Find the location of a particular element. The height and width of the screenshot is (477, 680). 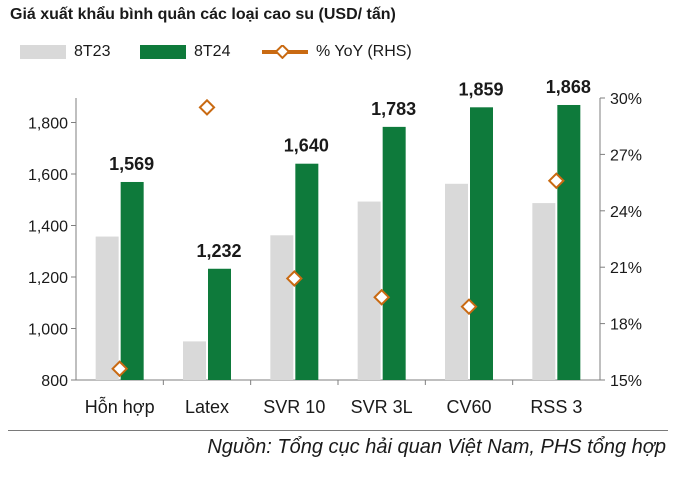

y-right-tick-label: 30% is located at coordinates (626, 99).